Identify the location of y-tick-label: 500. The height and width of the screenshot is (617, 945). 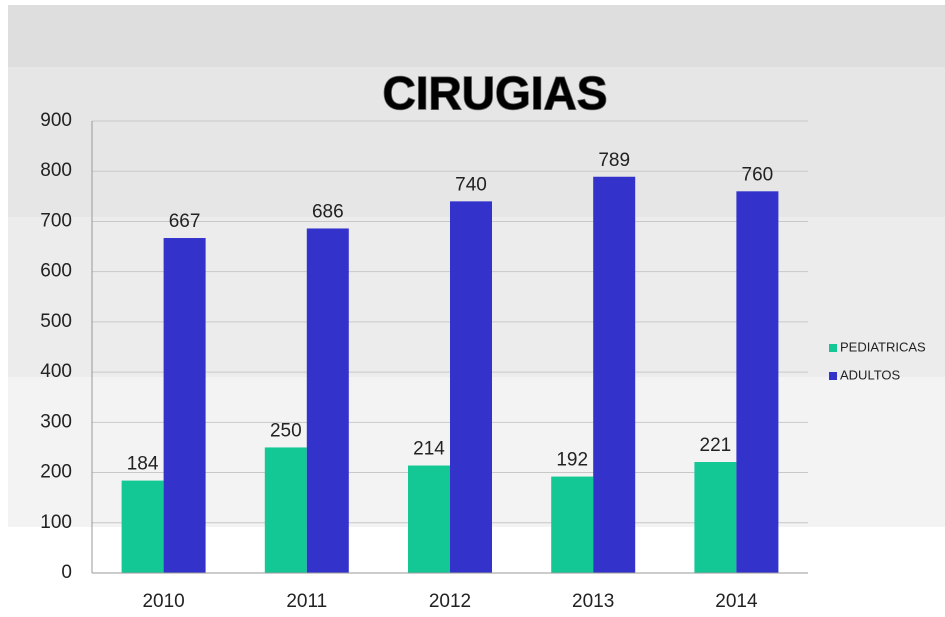
(56, 321).